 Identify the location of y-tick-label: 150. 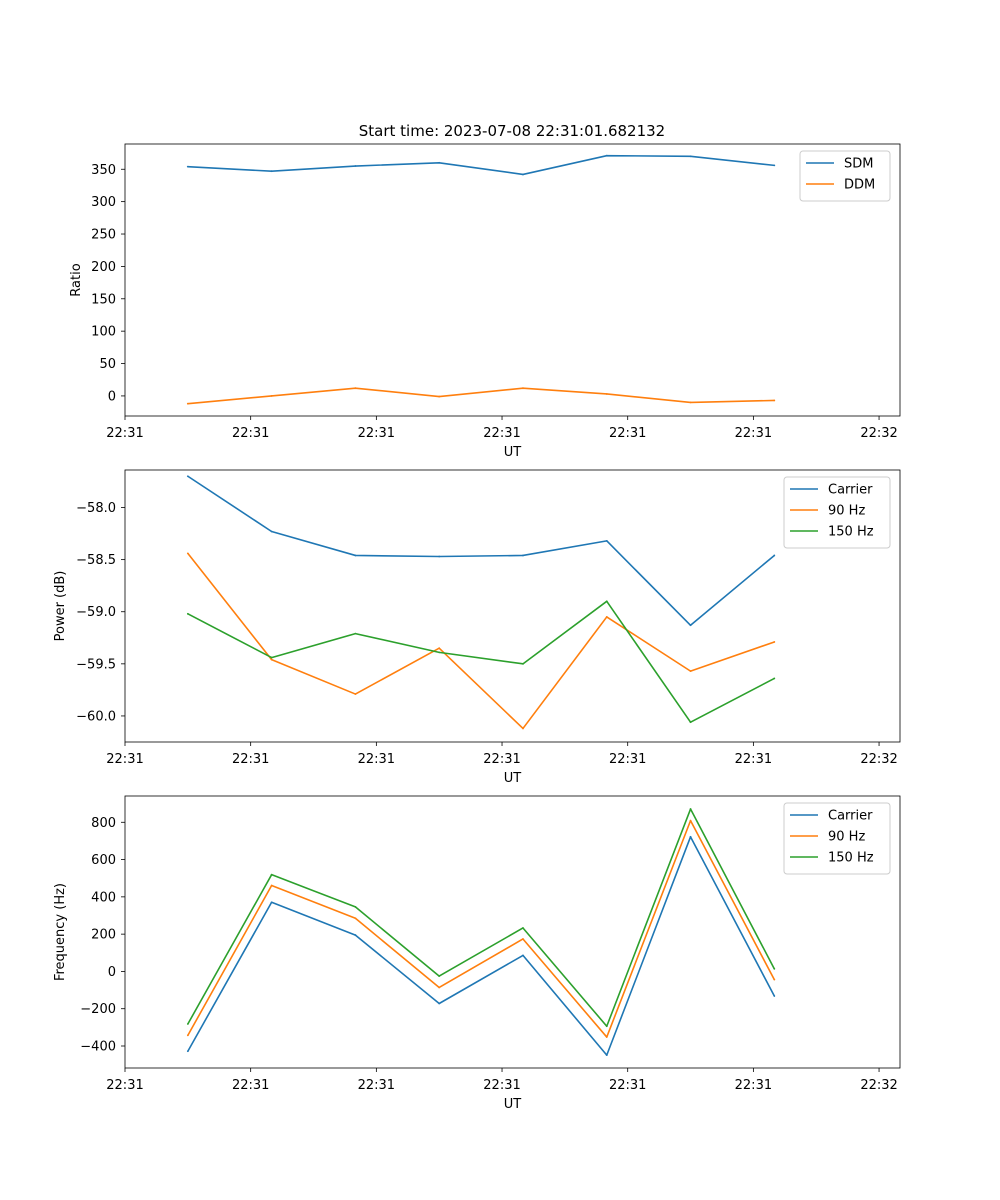
(103, 299).